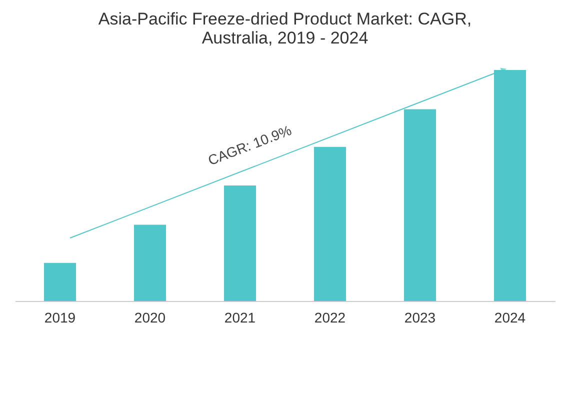 This screenshot has width=582, height=396. Describe the element at coordinates (330, 318) in the screenshot. I see `x-tick-label: 2022` at that location.